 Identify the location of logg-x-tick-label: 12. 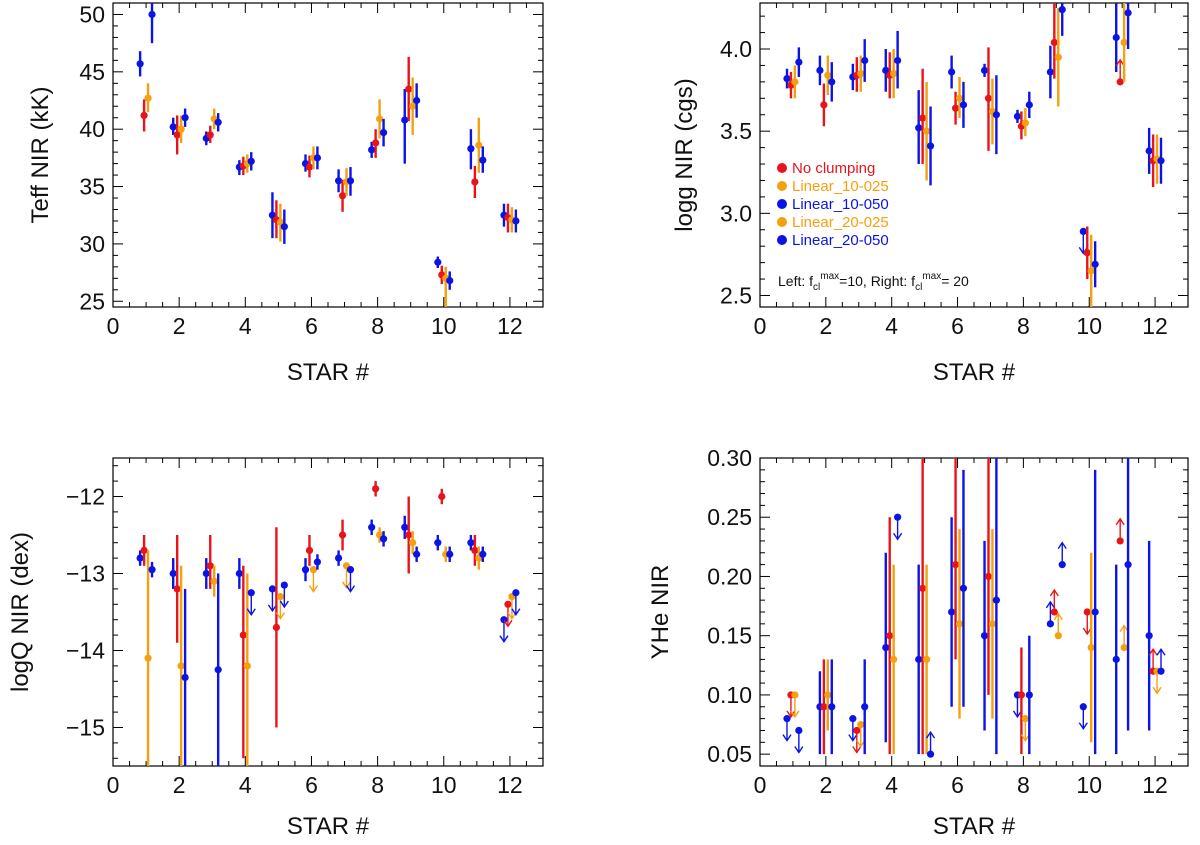
(1155, 326).